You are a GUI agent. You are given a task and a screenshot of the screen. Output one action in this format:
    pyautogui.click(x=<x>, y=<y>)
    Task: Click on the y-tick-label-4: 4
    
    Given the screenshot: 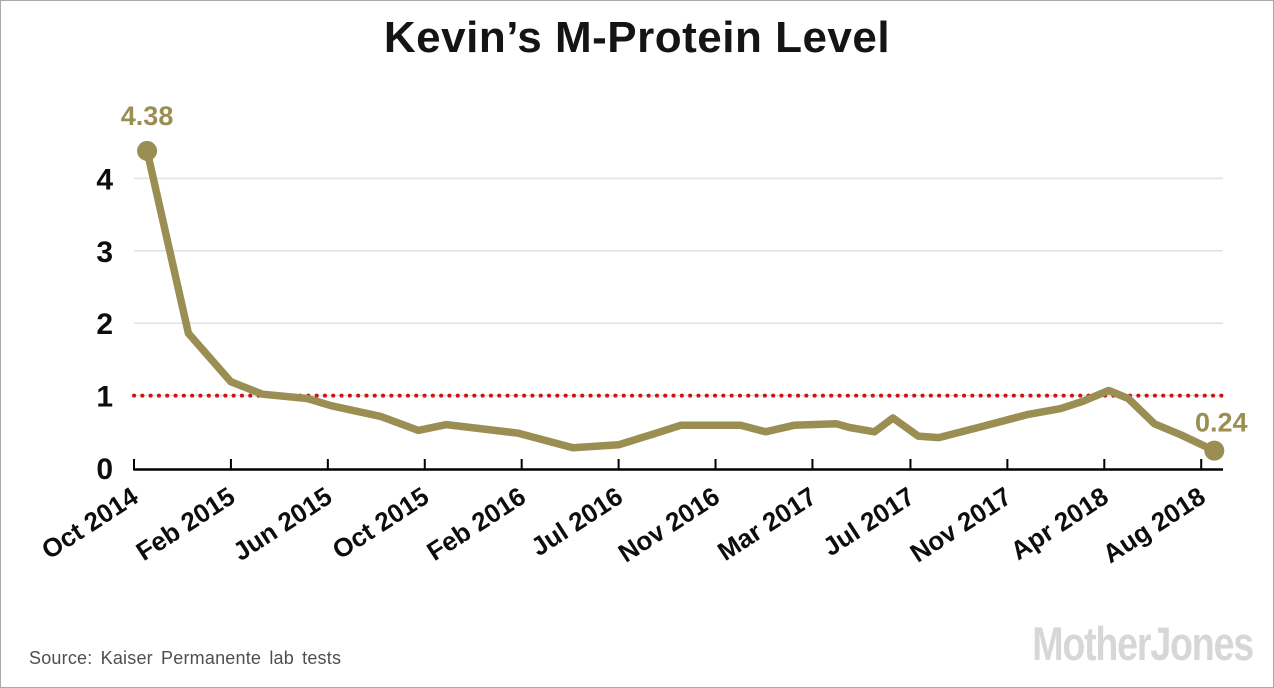 What is the action you would take?
    pyautogui.click(x=104, y=179)
    